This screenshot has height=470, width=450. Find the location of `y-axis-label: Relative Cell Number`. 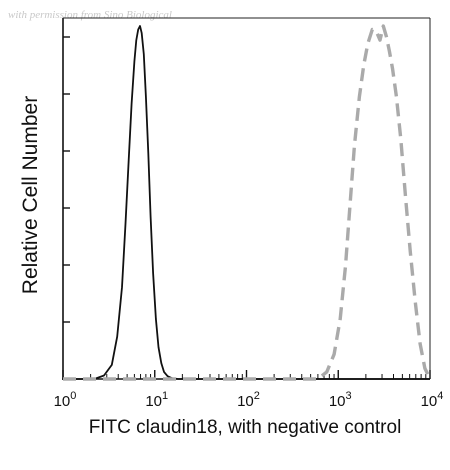

y-axis-label: Relative Cell Number is located at coordinates (30, 195).